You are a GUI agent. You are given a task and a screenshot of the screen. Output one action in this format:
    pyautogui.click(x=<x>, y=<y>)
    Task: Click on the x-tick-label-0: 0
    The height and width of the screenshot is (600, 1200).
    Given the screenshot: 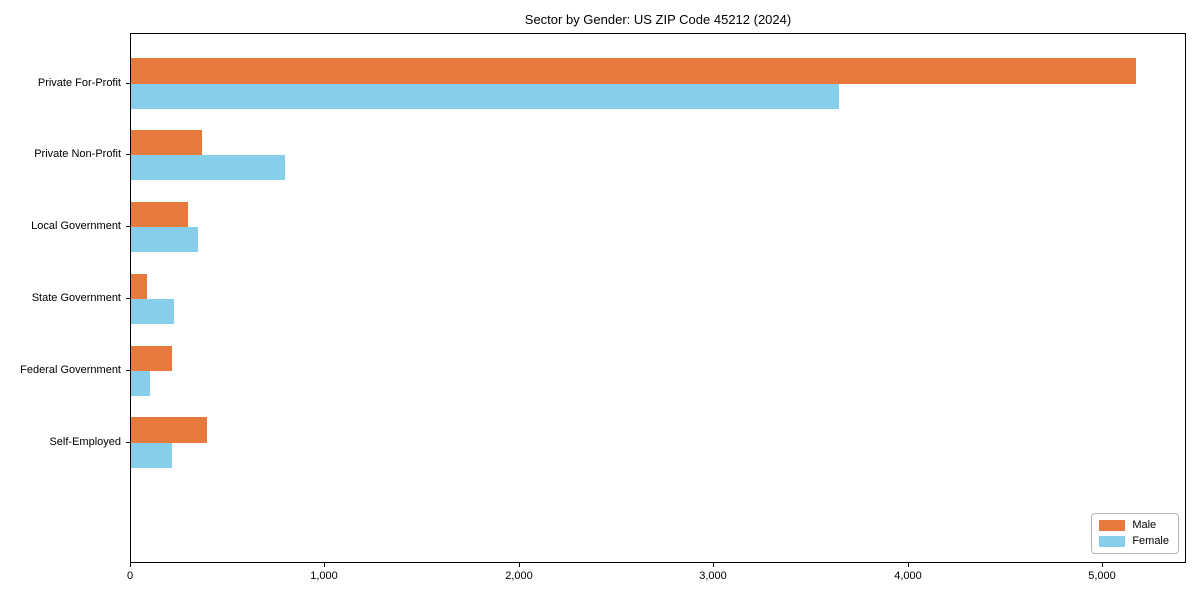 What is the action you would take?
    pyautogui.click(x=130, y=576)
    